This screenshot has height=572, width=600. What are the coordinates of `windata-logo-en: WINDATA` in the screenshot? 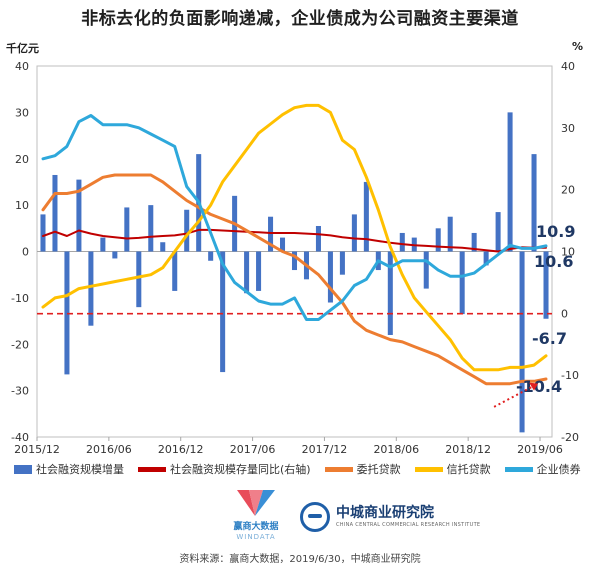 It's located at (256, 537).